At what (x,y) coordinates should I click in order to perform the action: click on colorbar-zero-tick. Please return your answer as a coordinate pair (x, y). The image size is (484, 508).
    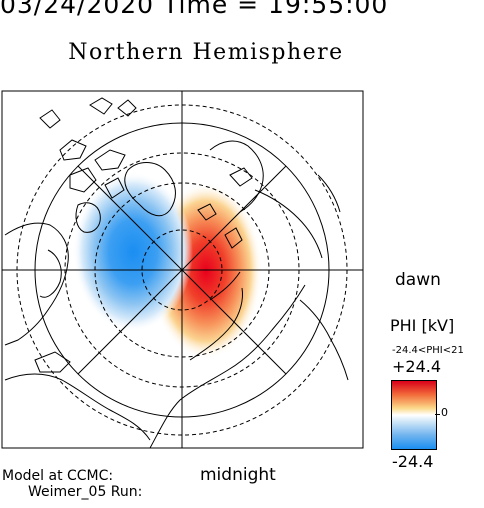
    Looking at the image, I should click on (437, 414).